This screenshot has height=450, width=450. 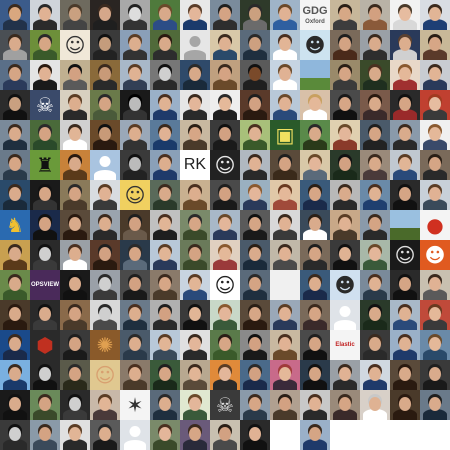 What do you see at coordinates (15, 225) in the screenshot?
I see `cartoon-avatar: ♞` at bounding box center [15, 225].